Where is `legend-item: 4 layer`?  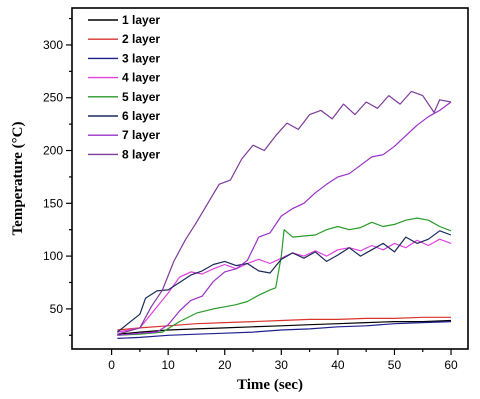 legend-item: 4 layer is located at coordinates (124, 78).